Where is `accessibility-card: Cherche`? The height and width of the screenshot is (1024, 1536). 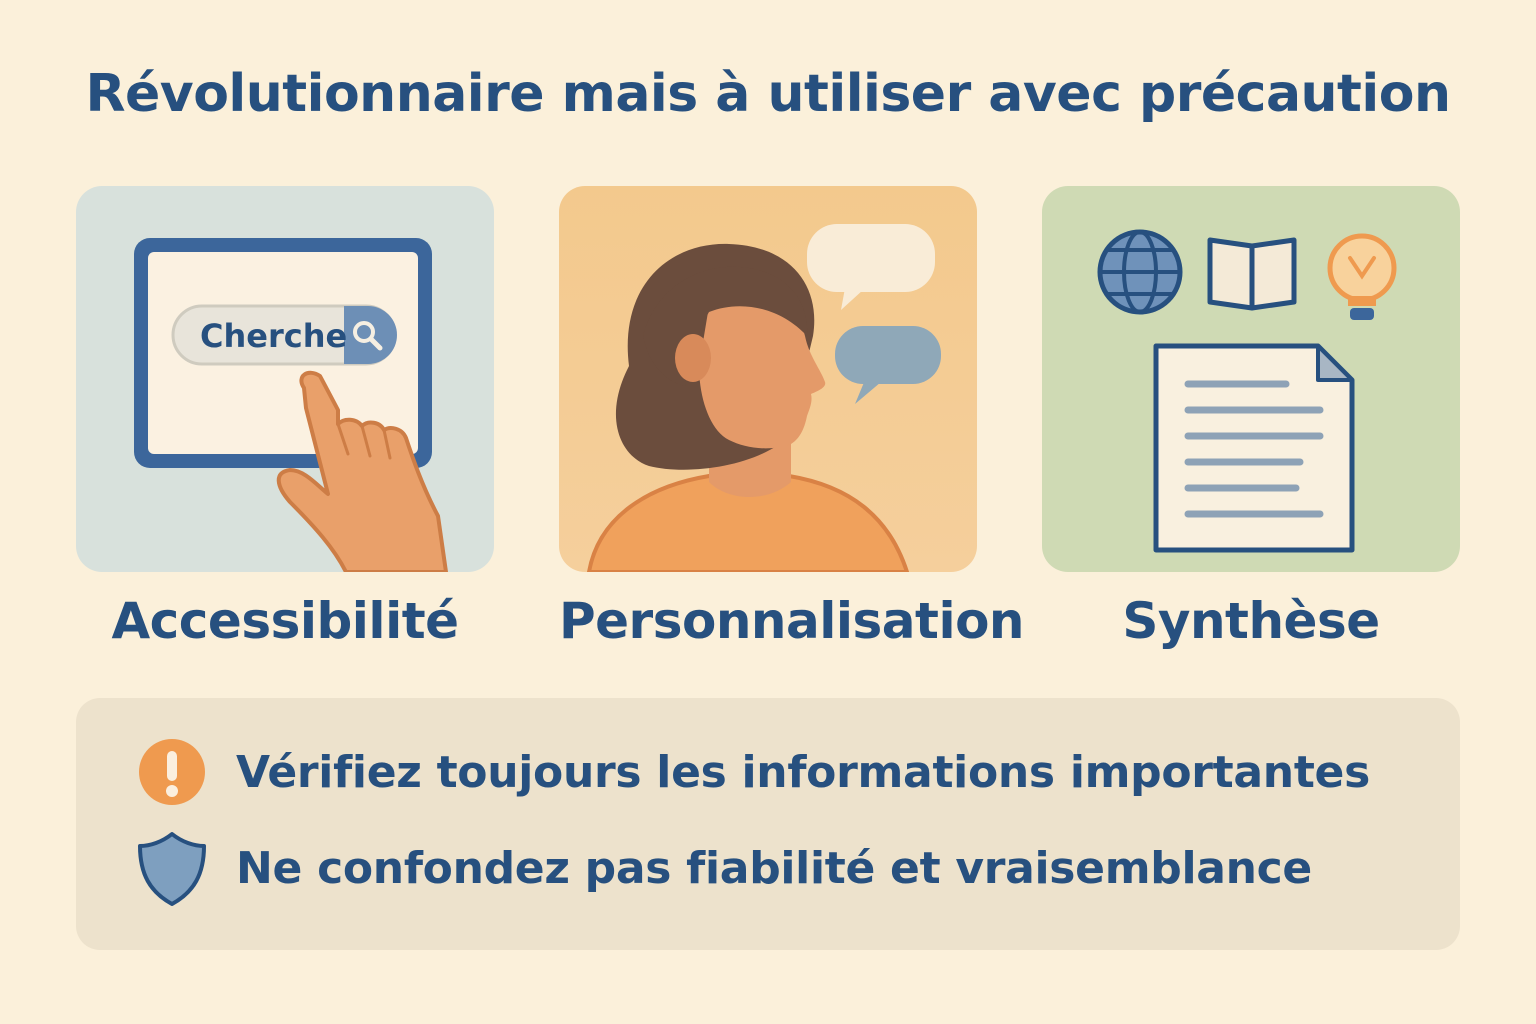
accessibility-card: Cherche is located at coordinates (285, 379).